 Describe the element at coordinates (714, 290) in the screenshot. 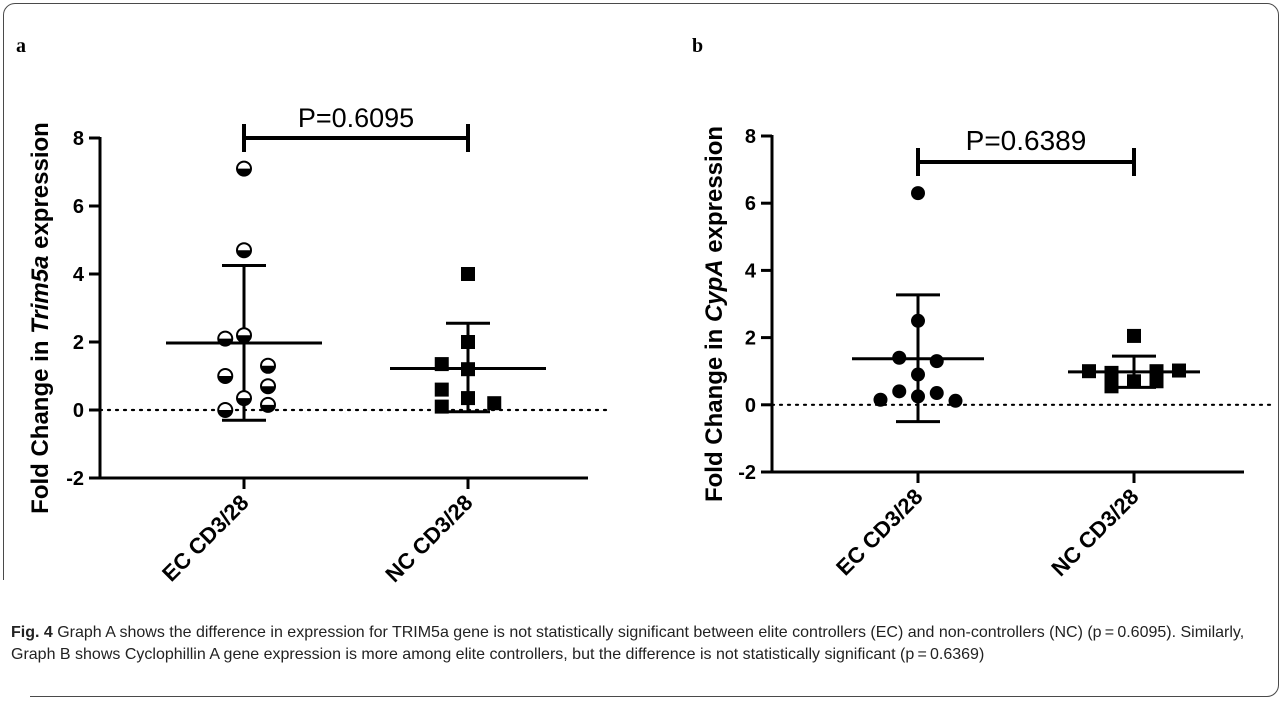

I see `y-axis-label-gene: CypA` at that location.